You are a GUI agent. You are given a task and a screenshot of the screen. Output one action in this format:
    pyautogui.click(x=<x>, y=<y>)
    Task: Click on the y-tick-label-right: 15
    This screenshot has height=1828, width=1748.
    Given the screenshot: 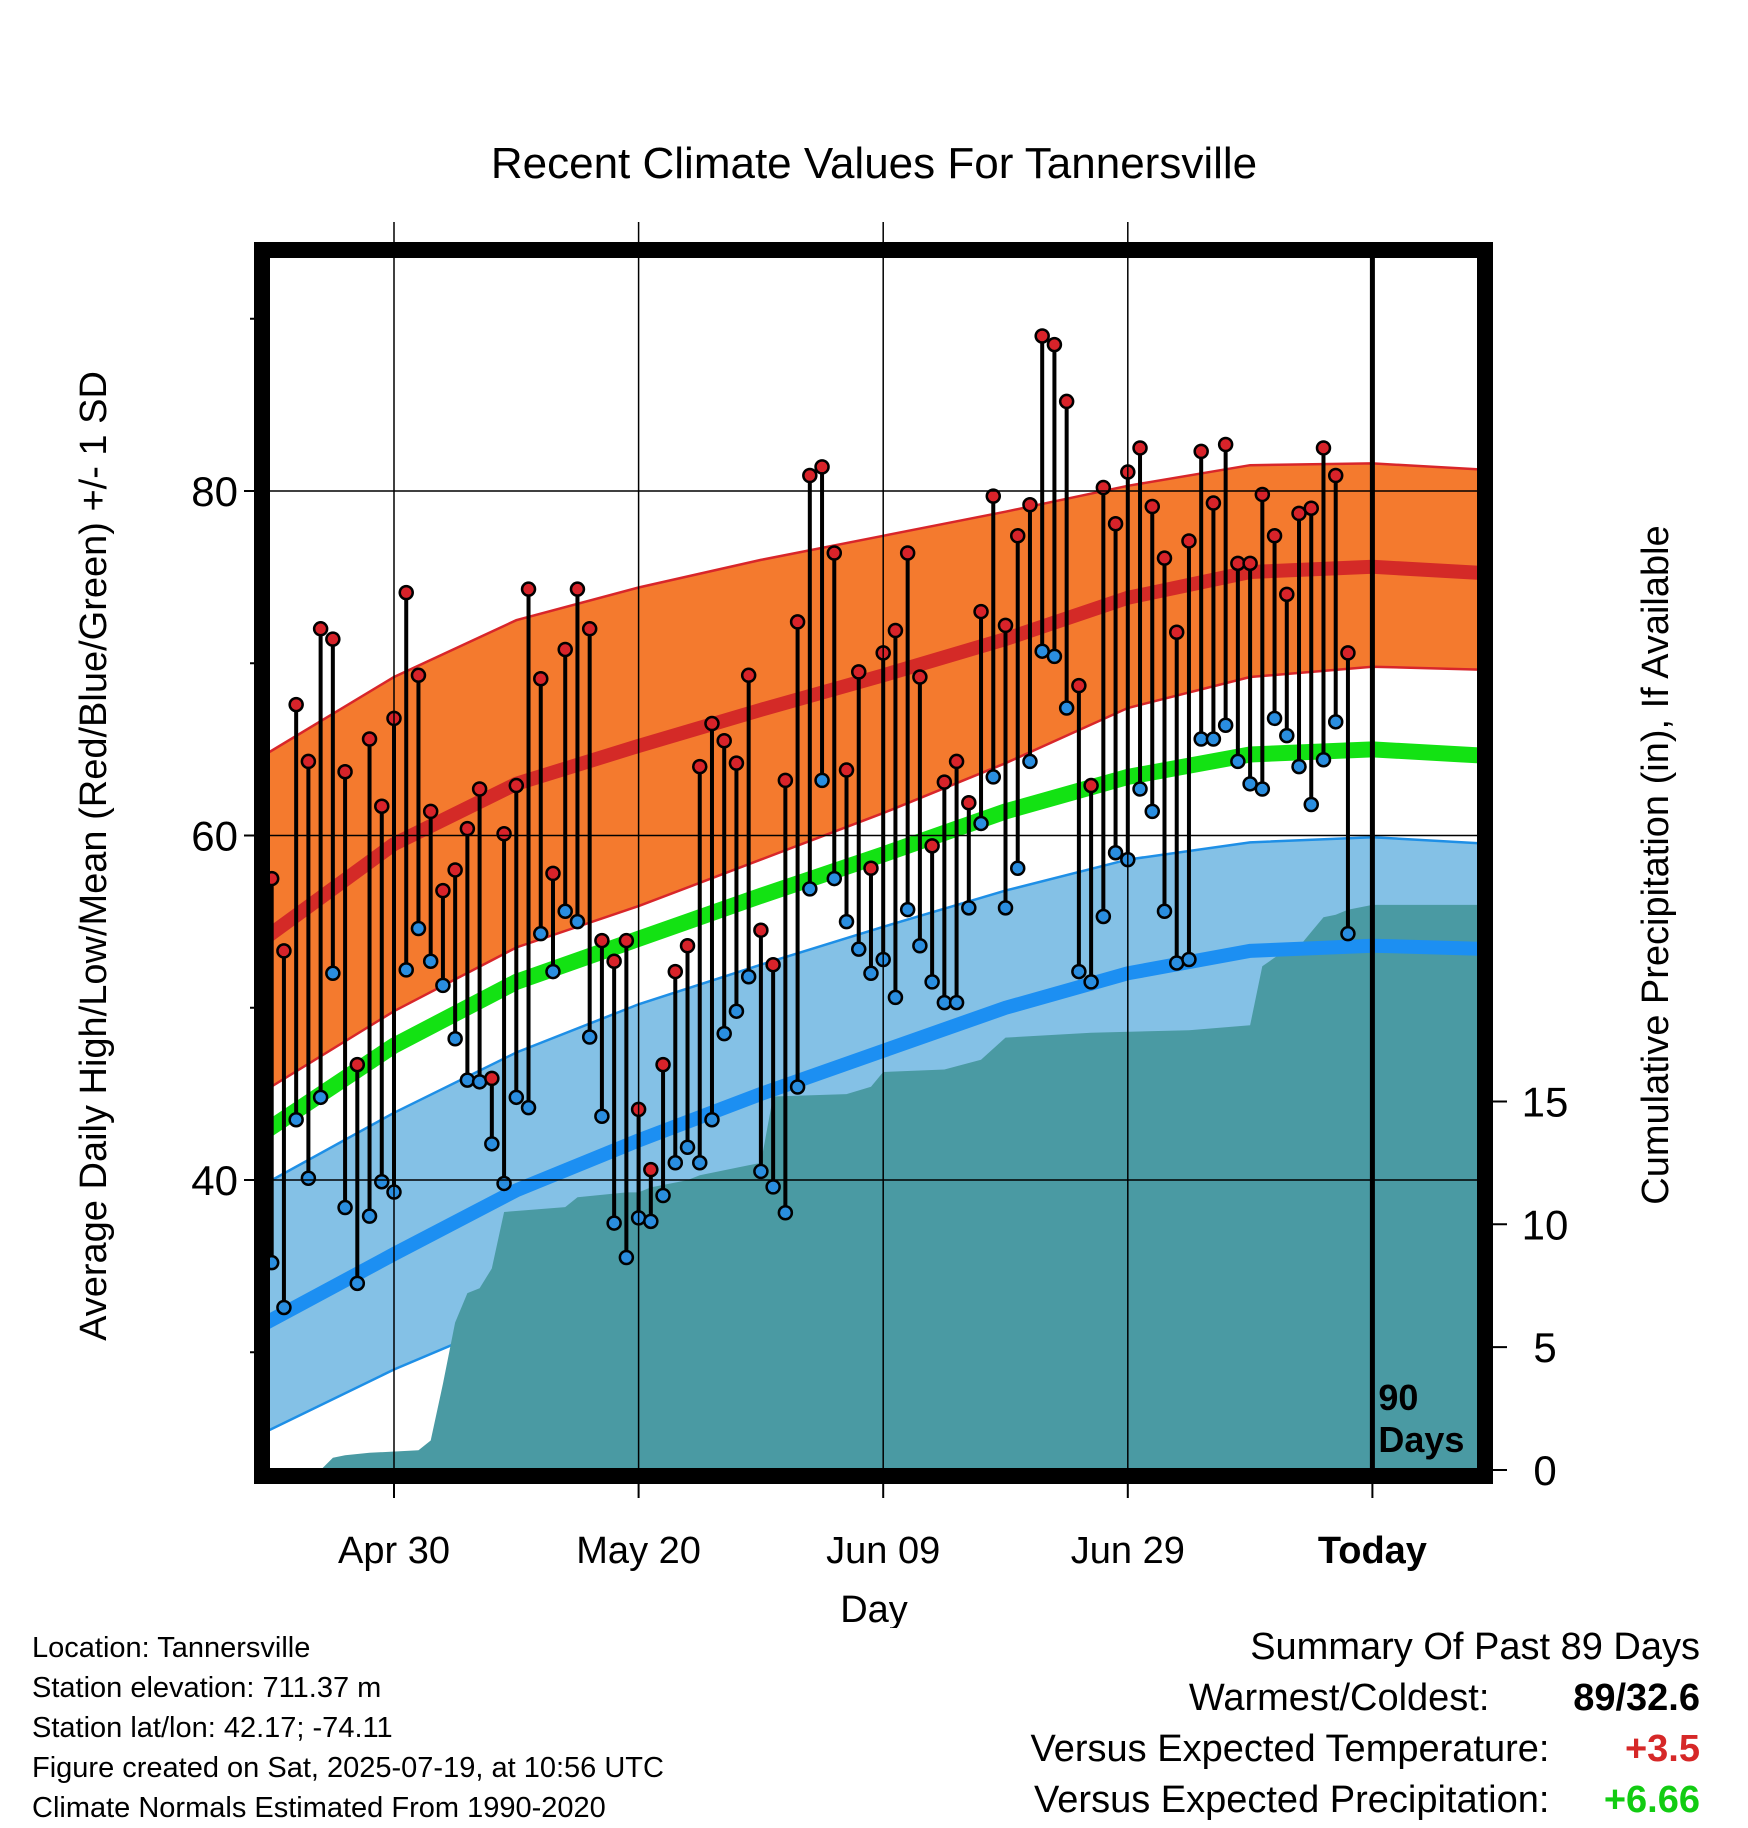 What is the action you would take?
    pyautogui.click(x=1545, y=1101)
    